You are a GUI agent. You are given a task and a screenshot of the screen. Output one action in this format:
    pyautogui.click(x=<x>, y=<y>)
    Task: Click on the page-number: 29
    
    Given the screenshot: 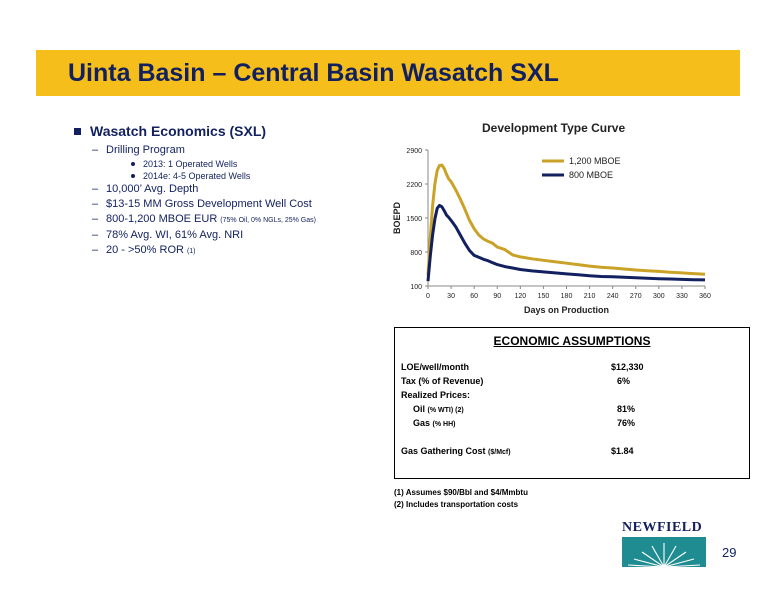 What is the action you would take?
    pyautogui.click(x=729, y=552)
    